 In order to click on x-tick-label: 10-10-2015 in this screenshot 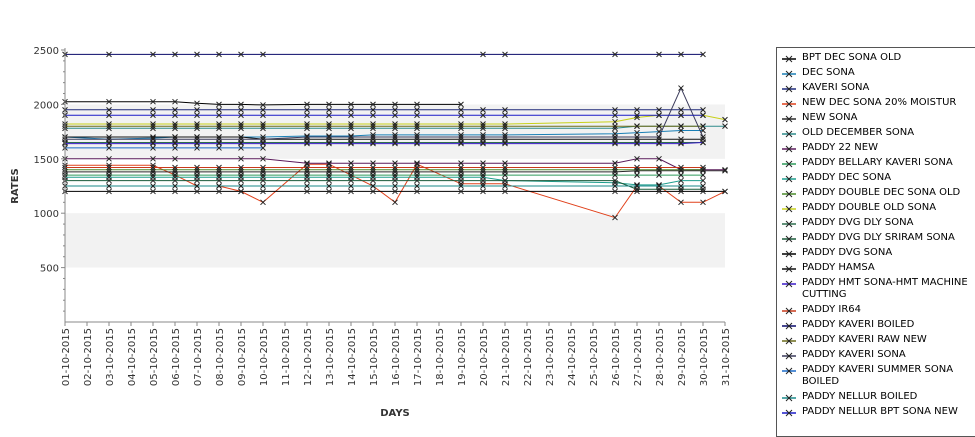, I will do `click(264, 357)`.